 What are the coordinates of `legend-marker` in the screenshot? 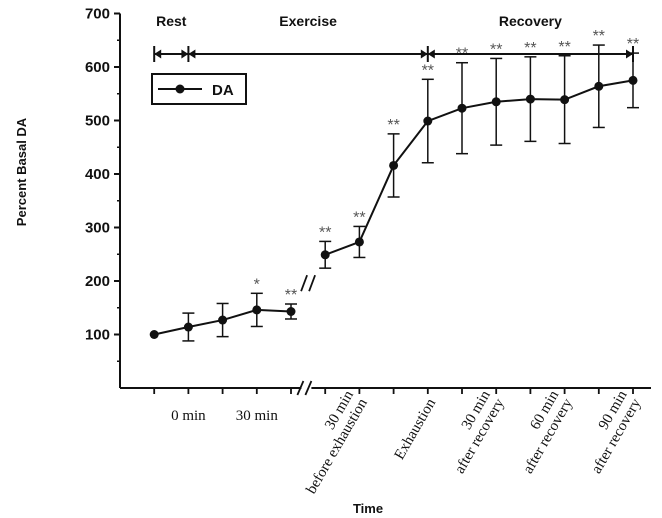 It's located at (180, 89).